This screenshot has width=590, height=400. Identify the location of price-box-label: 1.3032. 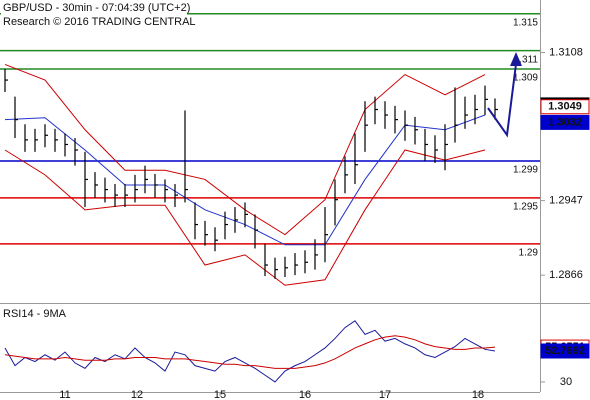
(565, 122).